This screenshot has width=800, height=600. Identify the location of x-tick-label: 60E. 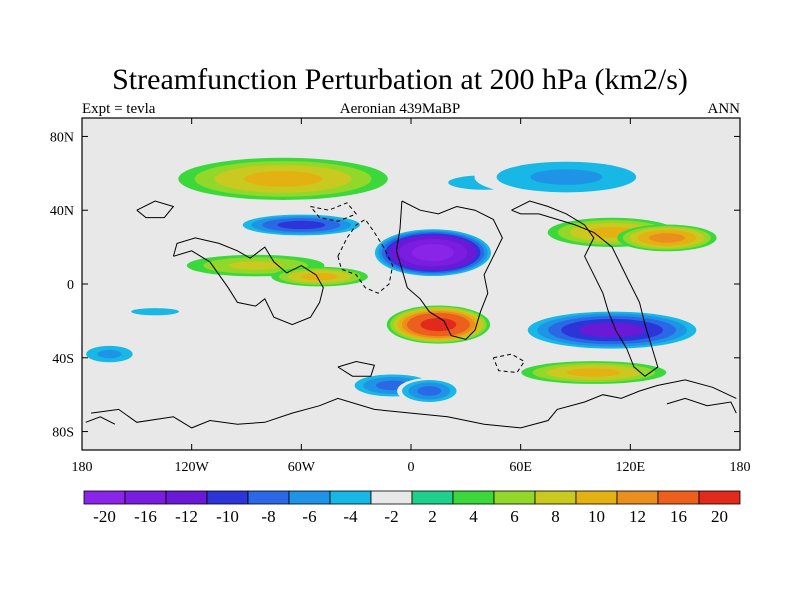
(520, 467).